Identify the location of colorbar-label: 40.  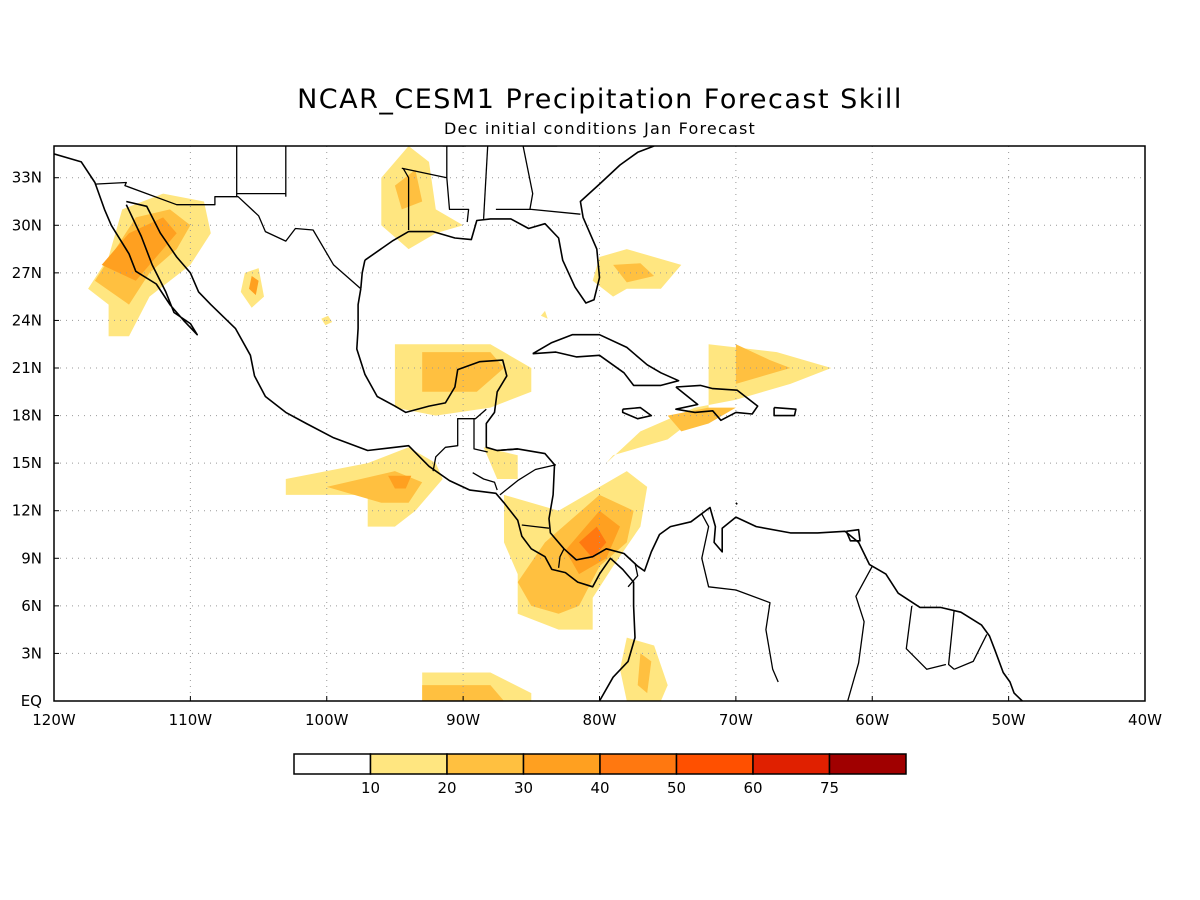
(599, 788).